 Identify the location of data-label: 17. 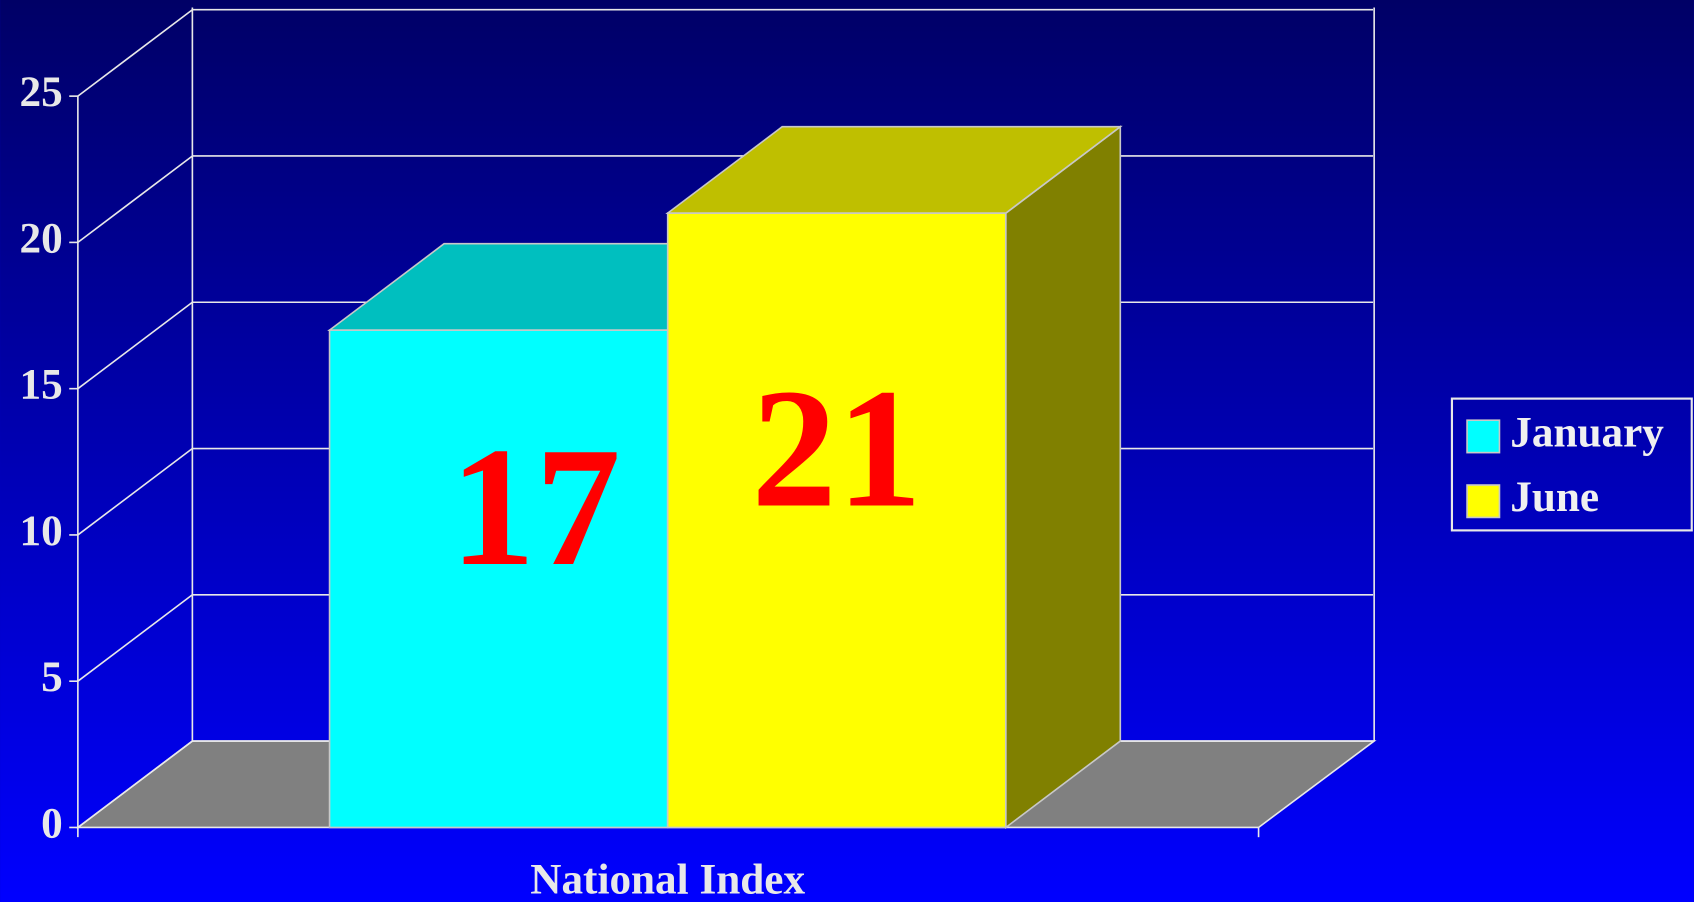
(535, 506).